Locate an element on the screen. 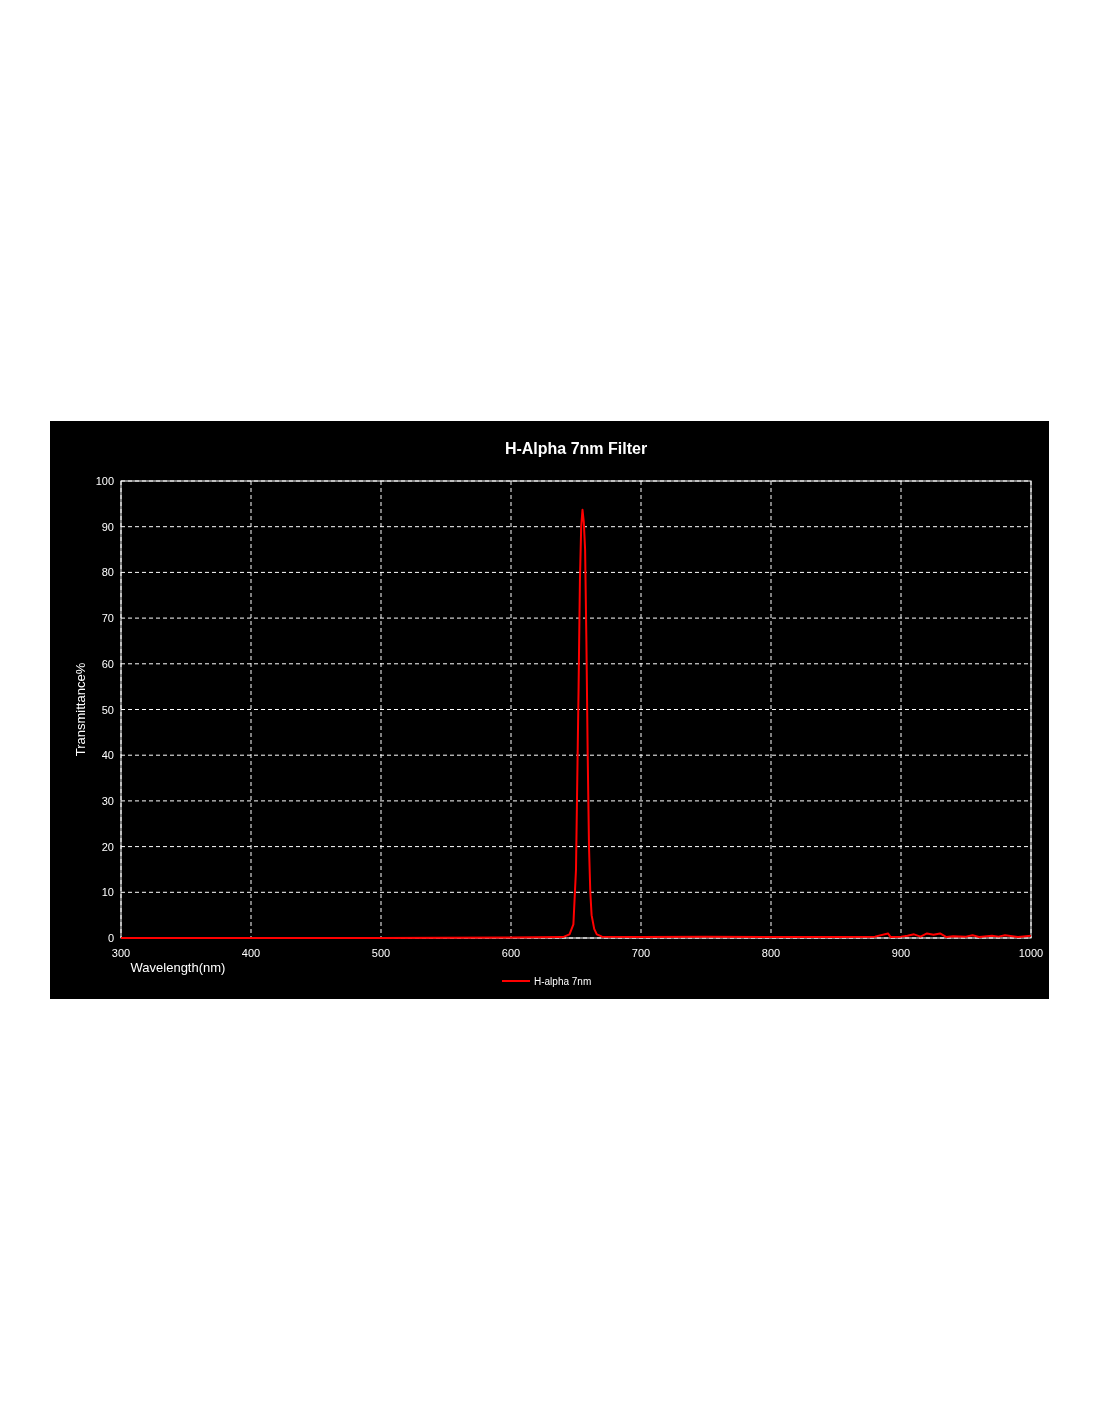 This screenshot has width=1100, height=1422. x-tick-label: 800 is located at coordinates (771, 953).